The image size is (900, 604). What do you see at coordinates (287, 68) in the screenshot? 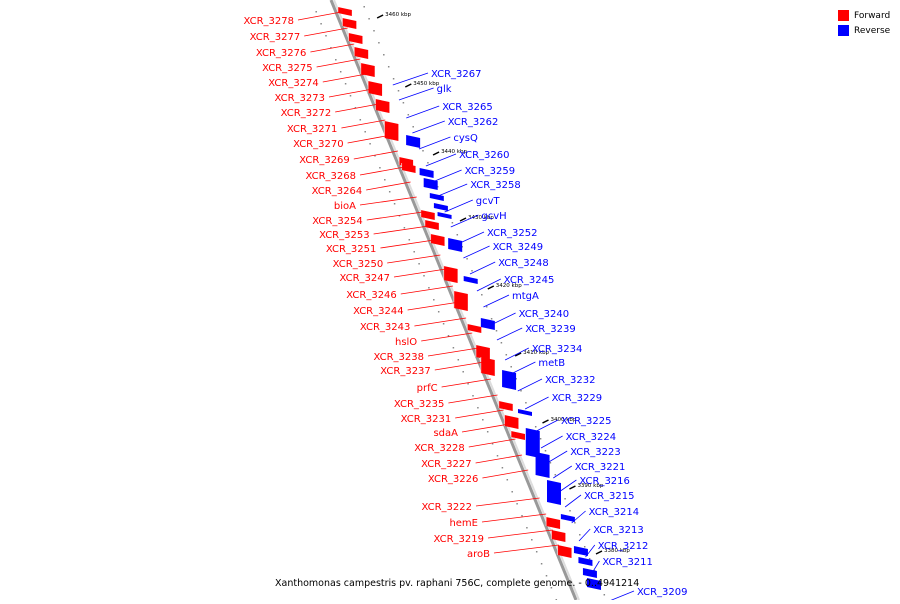
I see `forward-gene-label: XCR_3275` at bounding box center [287, 68].